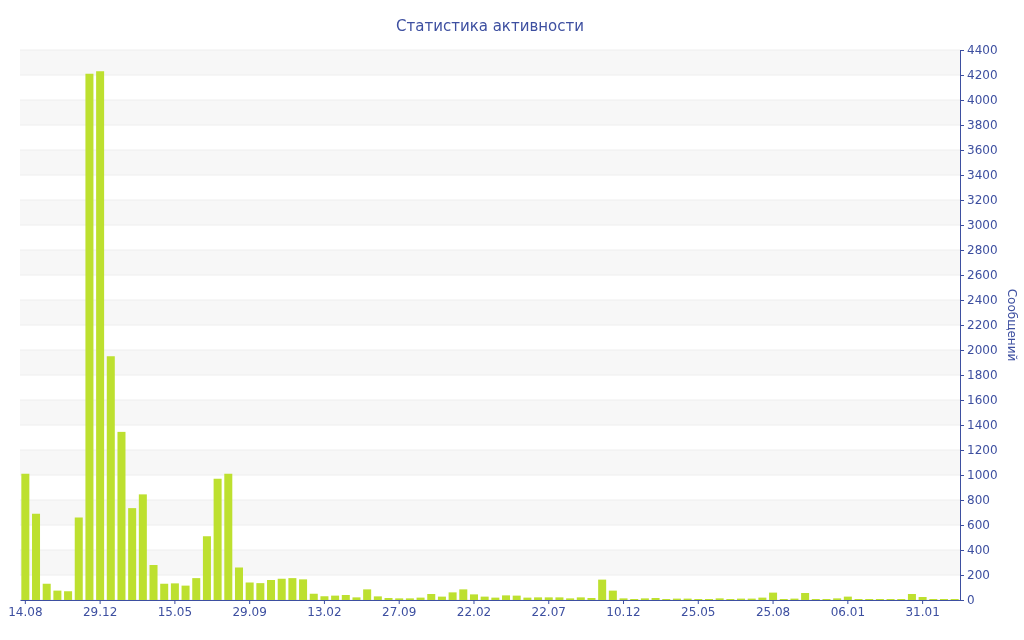  Describe the element at coordinates (100, 611) in the screenshot. I see `x-tick-label: 29.12` at that location.